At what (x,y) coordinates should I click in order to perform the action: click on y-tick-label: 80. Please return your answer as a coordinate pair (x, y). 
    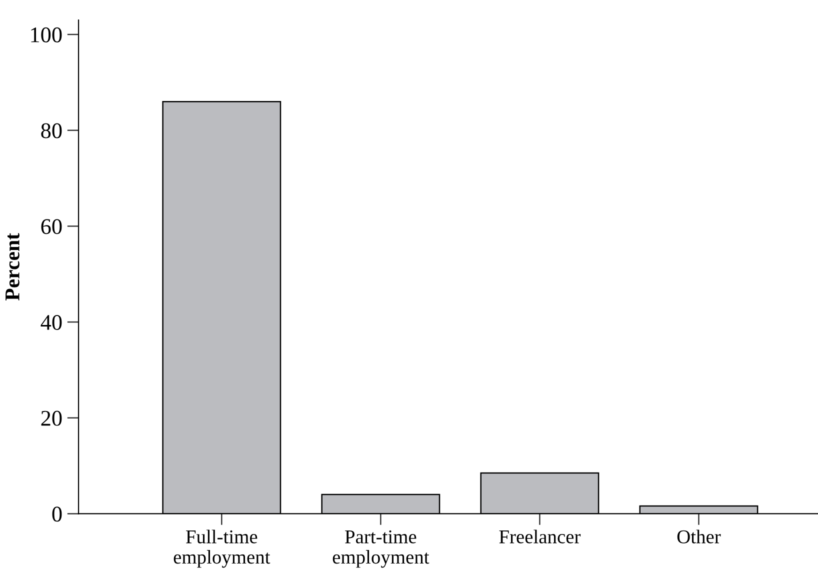
    Looking at the image, I should click on (51, 130).